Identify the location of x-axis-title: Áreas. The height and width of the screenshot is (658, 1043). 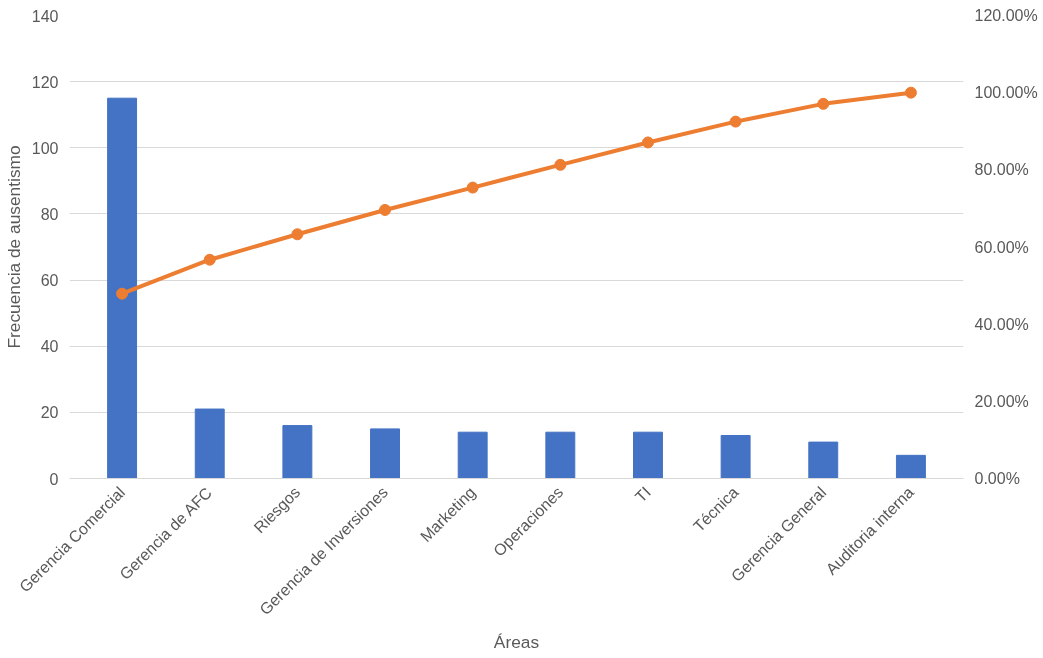
(516, 642).